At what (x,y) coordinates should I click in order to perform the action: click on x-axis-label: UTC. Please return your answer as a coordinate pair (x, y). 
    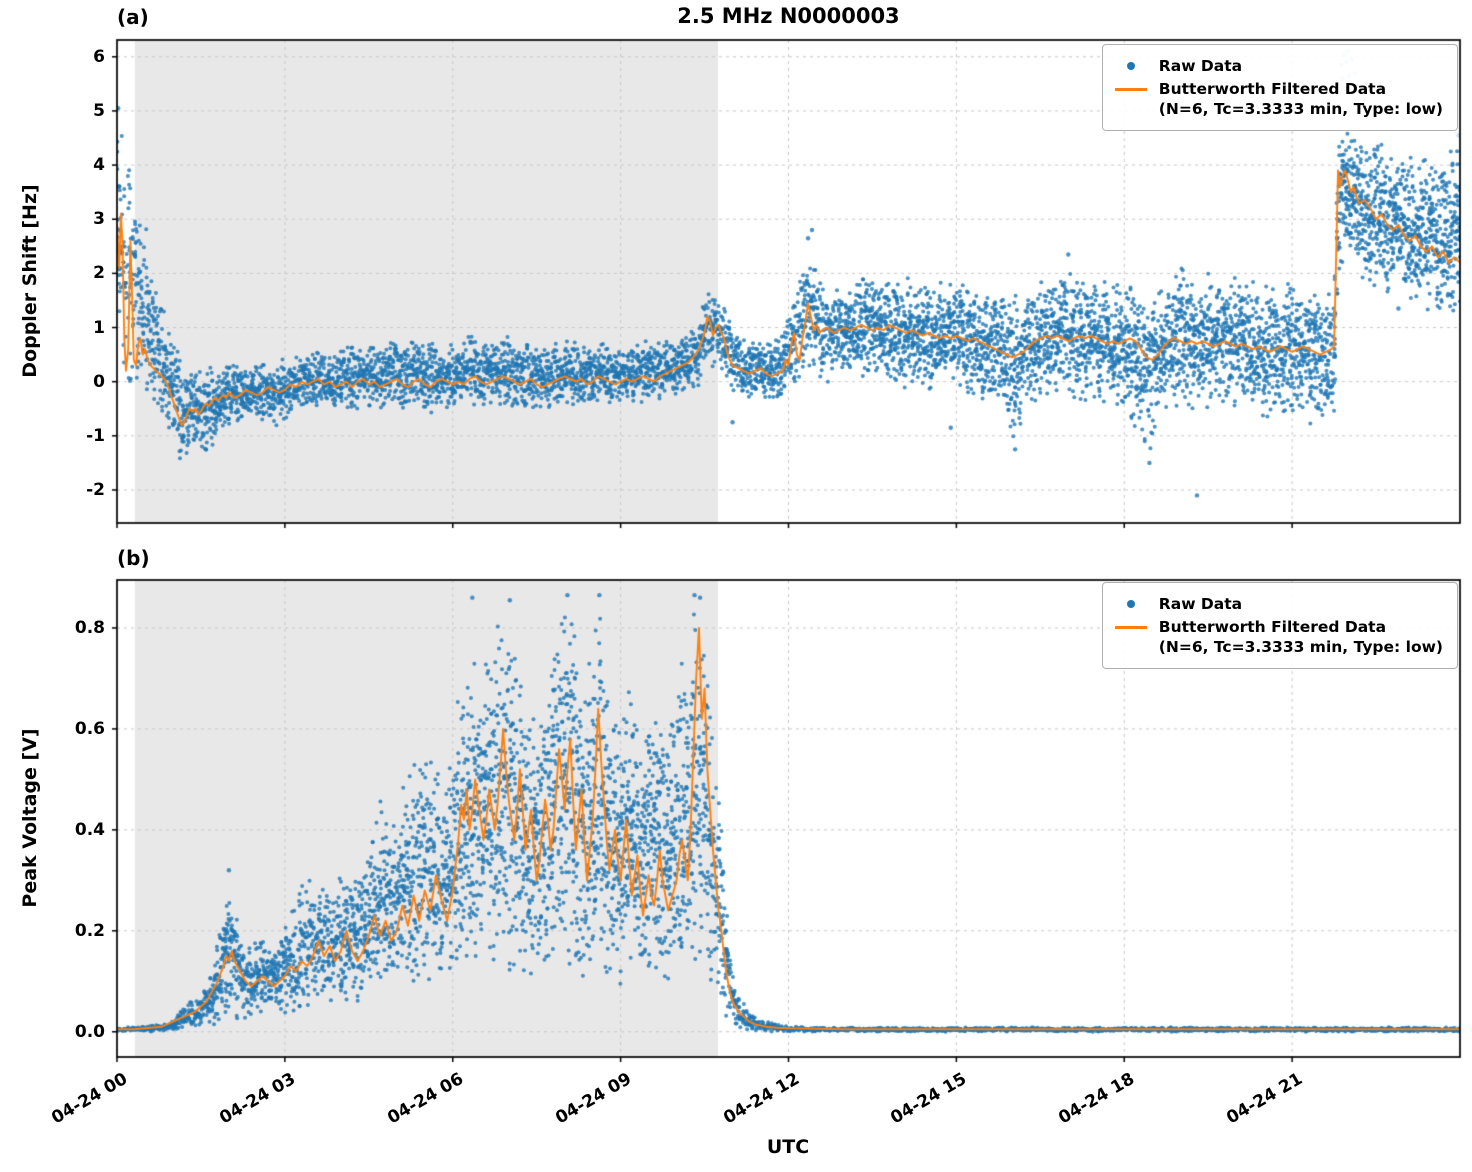
    Looking at the image, I should click on (788, 1147).